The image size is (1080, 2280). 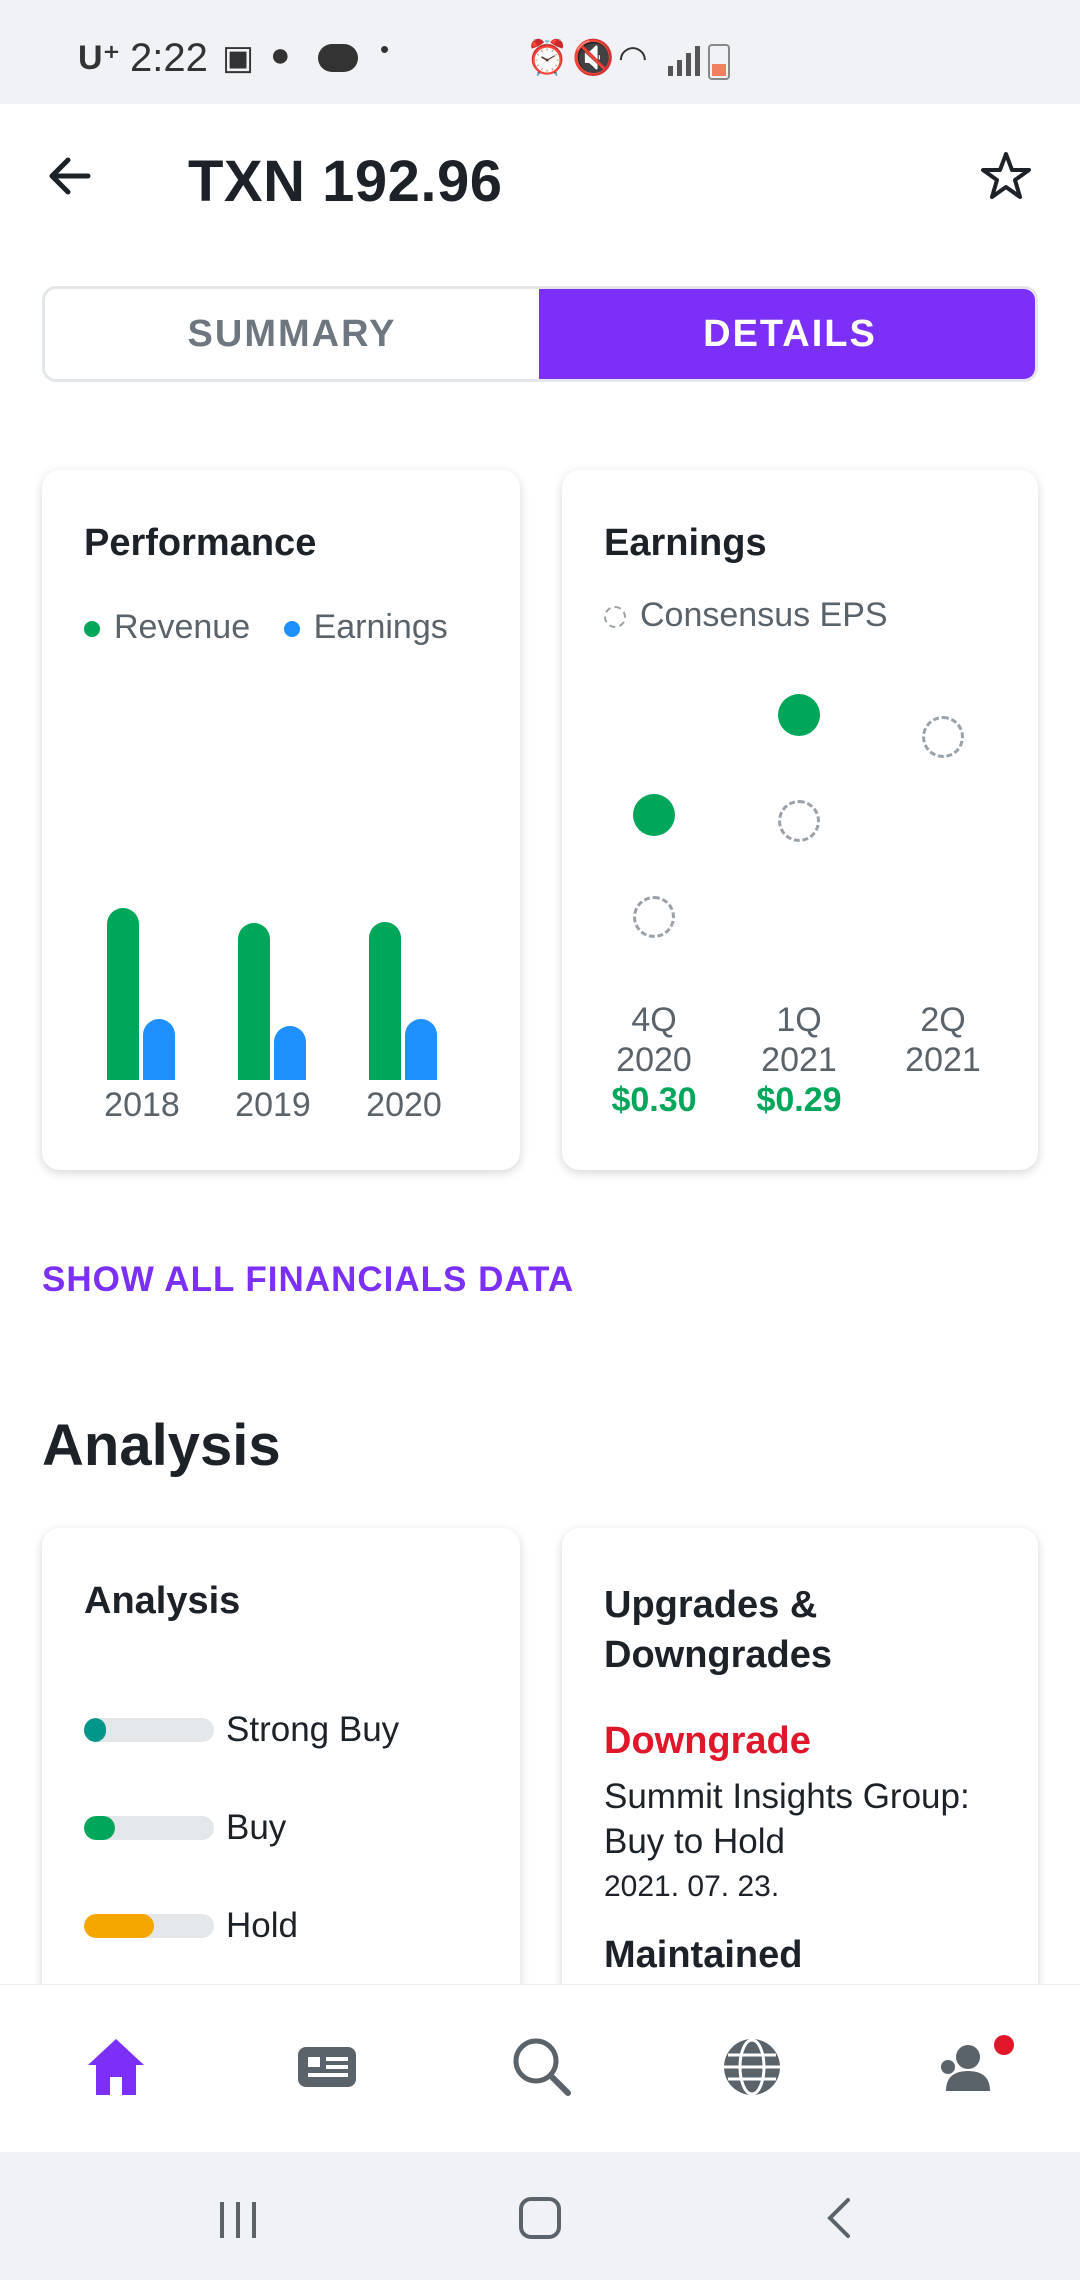 What do you see at coordinates (787, 1796) in the screenshot?
I see `rating-firm: Summit Insights Group:` at bounding box center [787, 1796].